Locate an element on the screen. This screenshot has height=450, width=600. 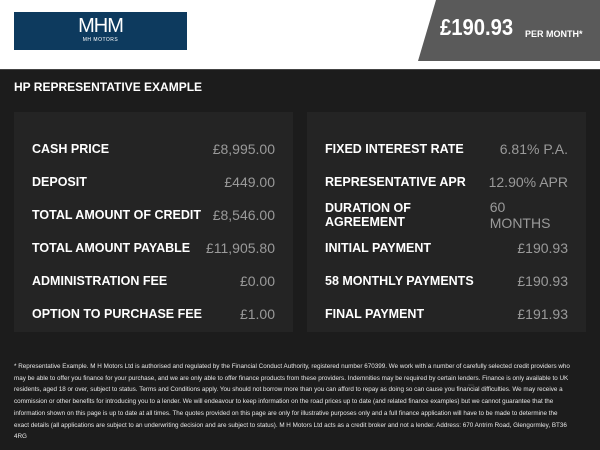
finance-row: CASH PRICE £8,995.00 is located at coordinates (153, 148).